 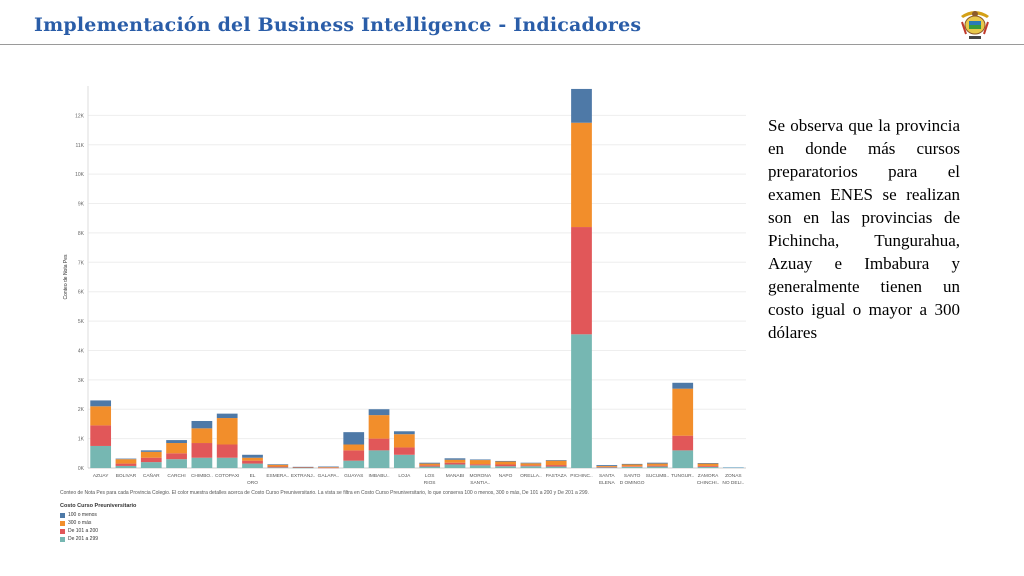 I want to click on x-tick-label: SANTA ELENA, so click(x=607, y=479).